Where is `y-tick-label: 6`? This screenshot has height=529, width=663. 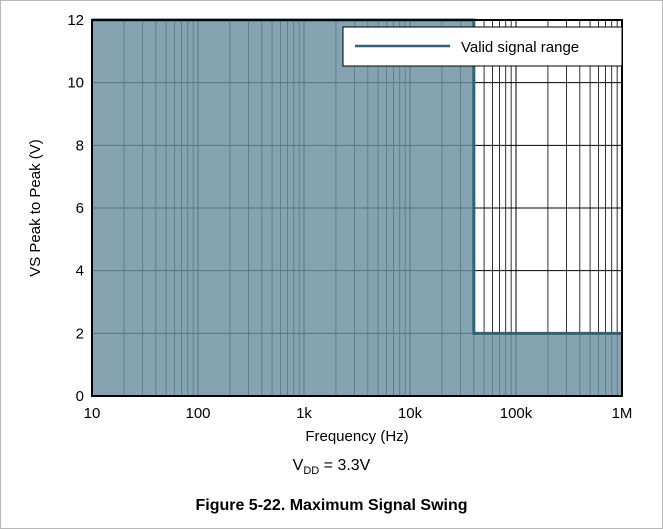
y-tick-label: 6 is located at coordinates (80, 208).